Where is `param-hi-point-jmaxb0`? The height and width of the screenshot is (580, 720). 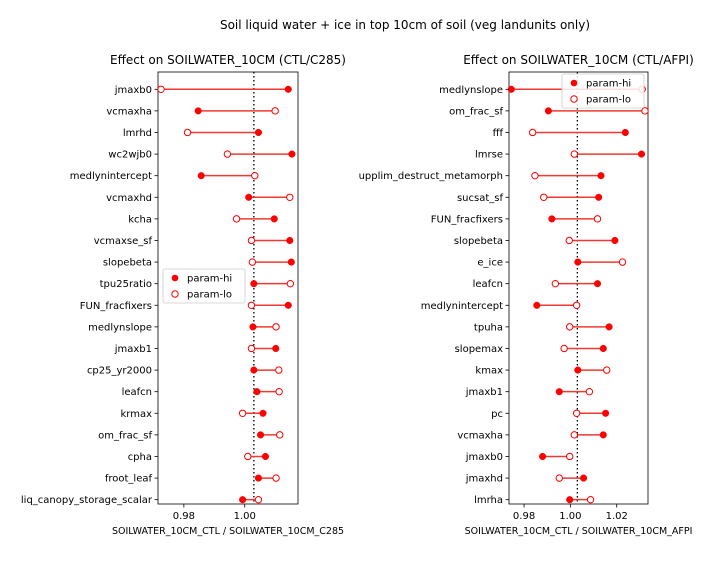 param-hi-point-jmaxb0 is located at coordinates (543, 456).